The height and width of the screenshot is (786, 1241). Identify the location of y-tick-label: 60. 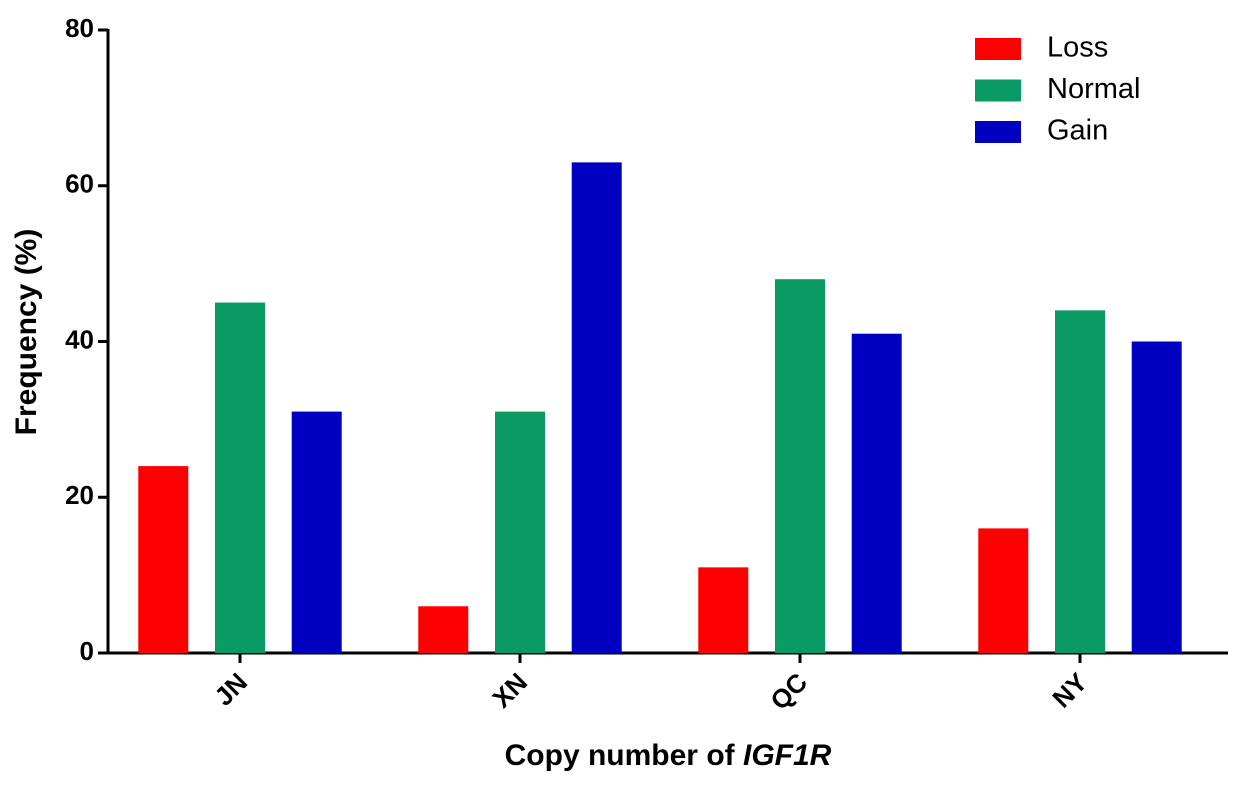
(79, 184).